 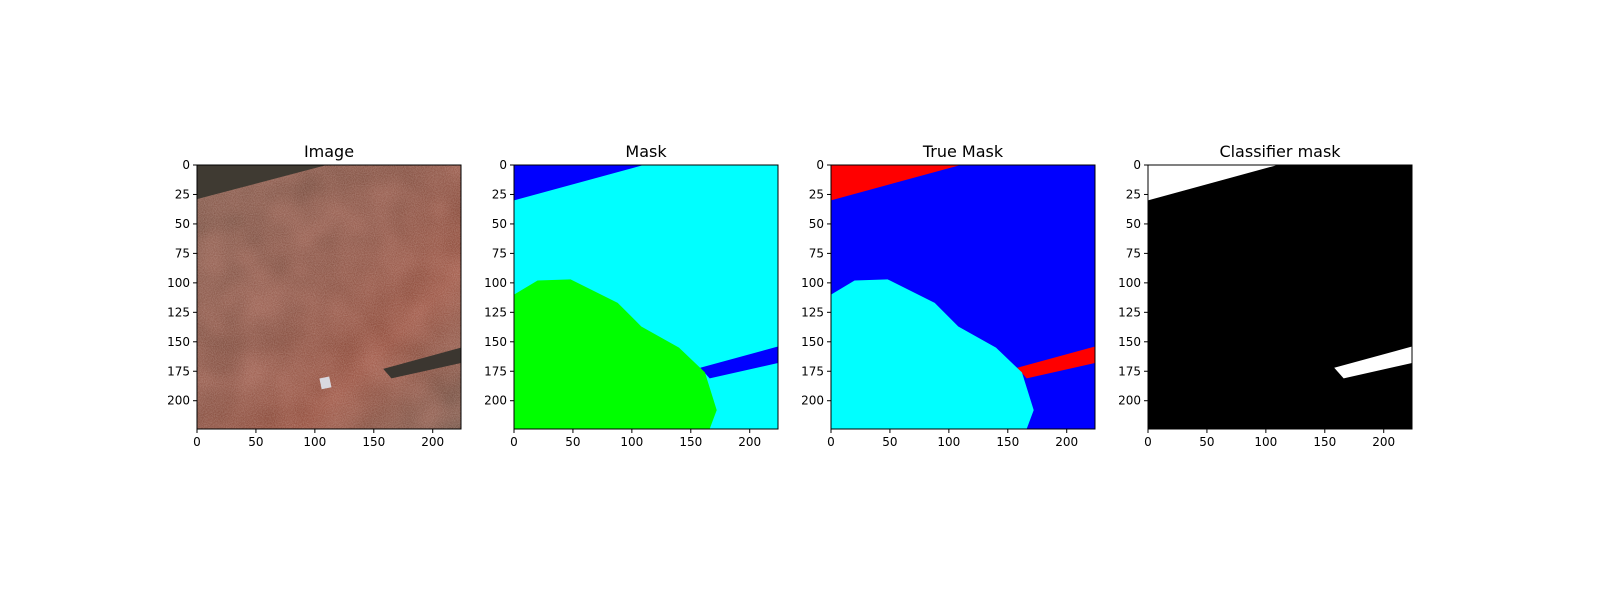 I want to click on panel-title: Mask, so click(x=646, y=151).